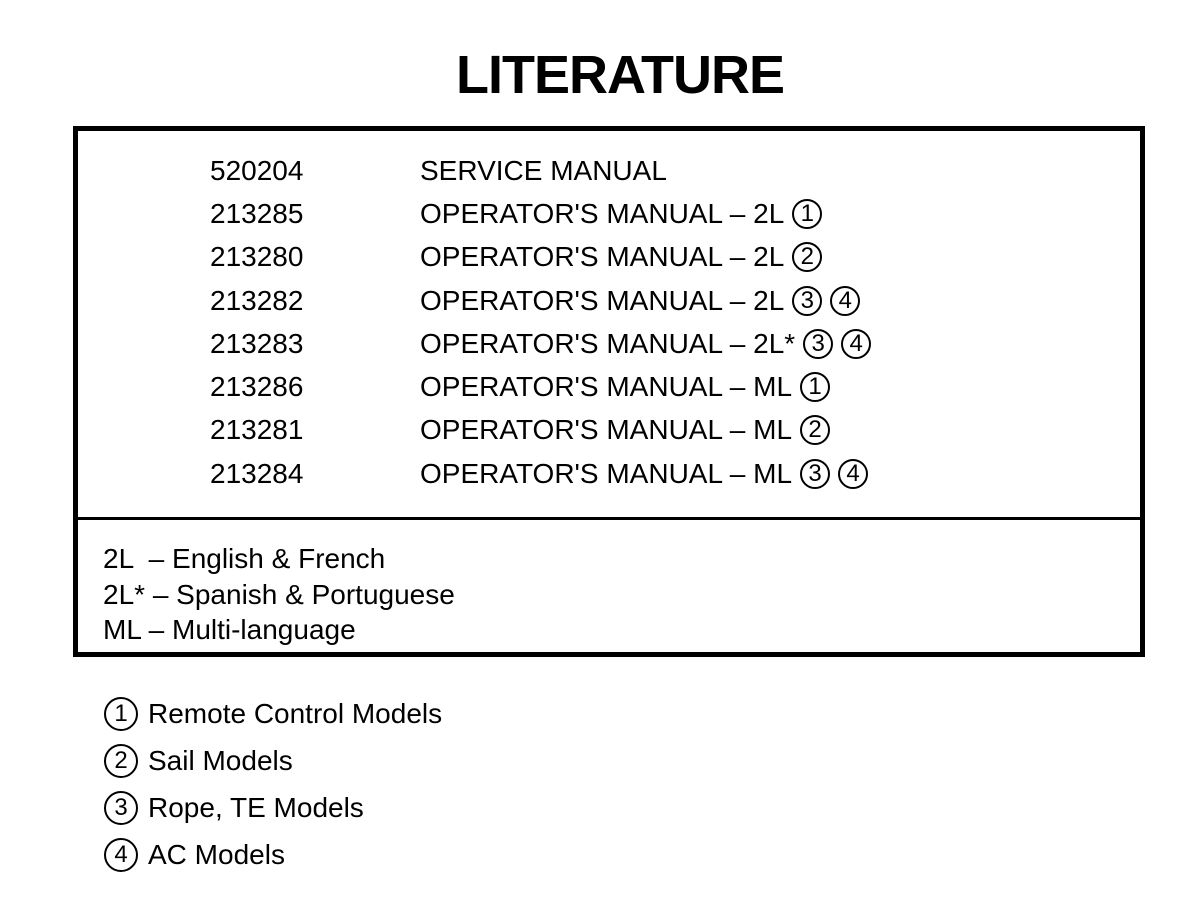 The width and height of the screenshot is (1203, 917). Describe the element at coordinates (620, 75) in the screenshot. I see `page-title: LITERATURE` at that location.